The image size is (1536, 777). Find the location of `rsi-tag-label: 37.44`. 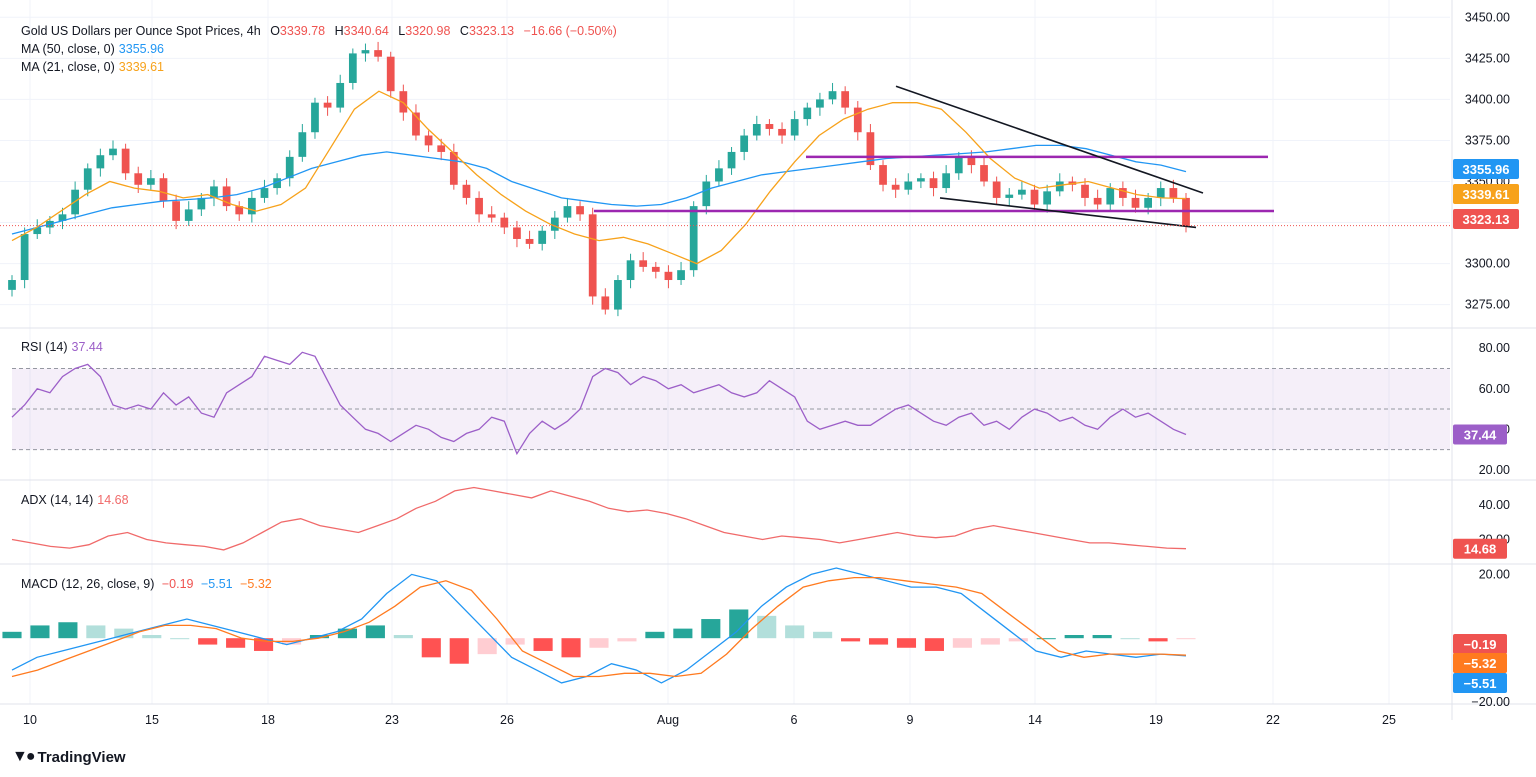

rsi-tag-label: 37.44 is located at coordinates (1480, 435).